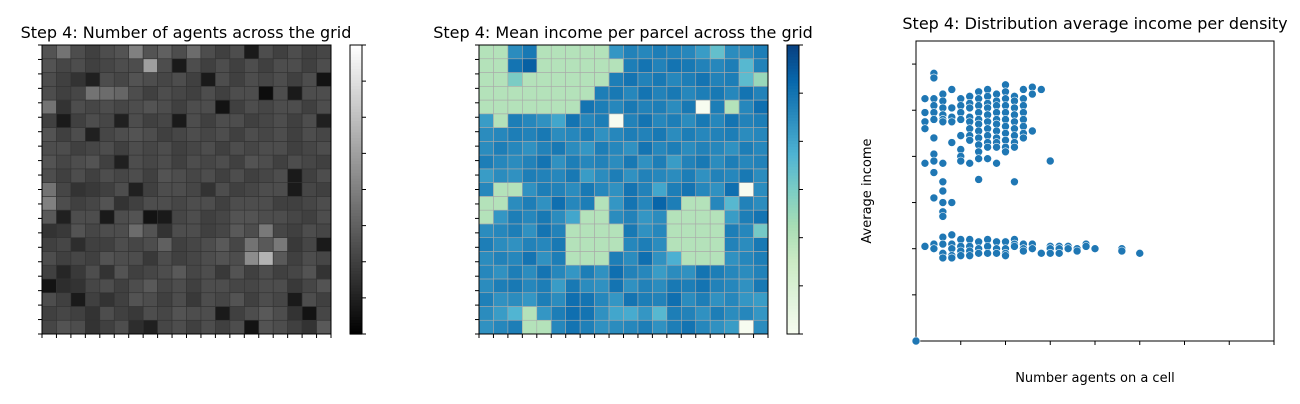 The width and height of the screenshot is (1300, 404). Describe the element at coordinates (186, 32) in the screenshot. I see `agents-heatmap-title: Step 4: Number of agents across the grid` at that location.